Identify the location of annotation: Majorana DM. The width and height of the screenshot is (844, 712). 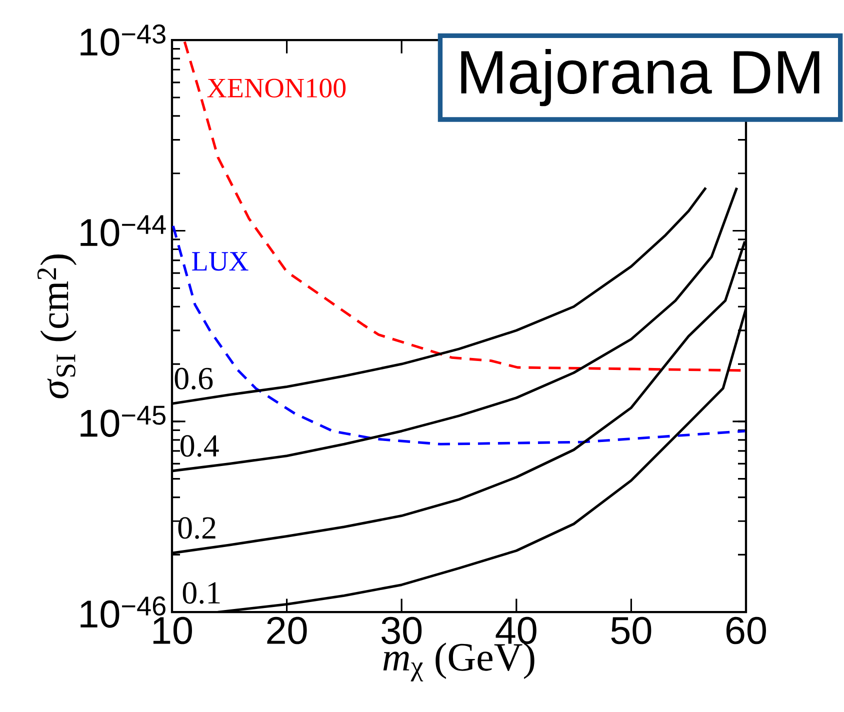
(640, 77).